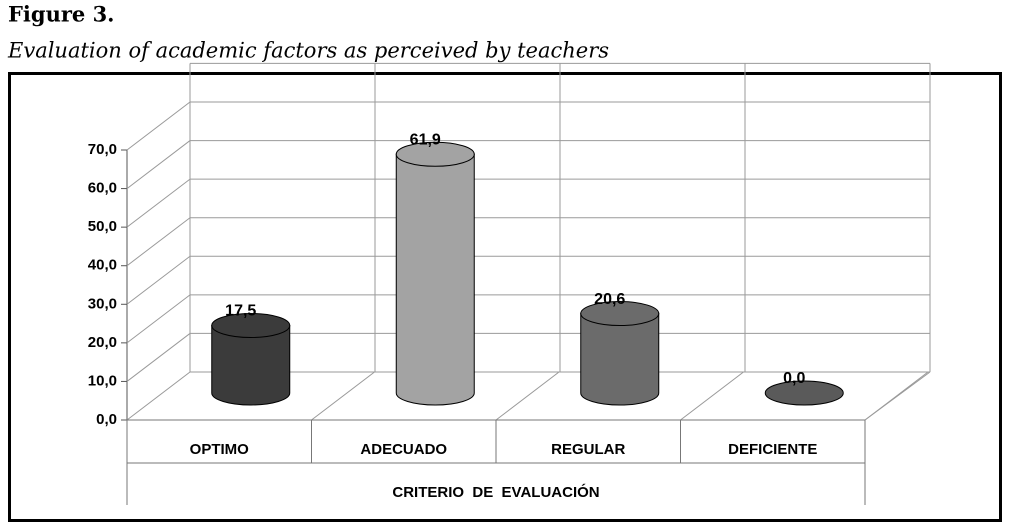 This screenshot has width=1010, height=530. I want to click on value-label: 20,6, so click(609, 299).